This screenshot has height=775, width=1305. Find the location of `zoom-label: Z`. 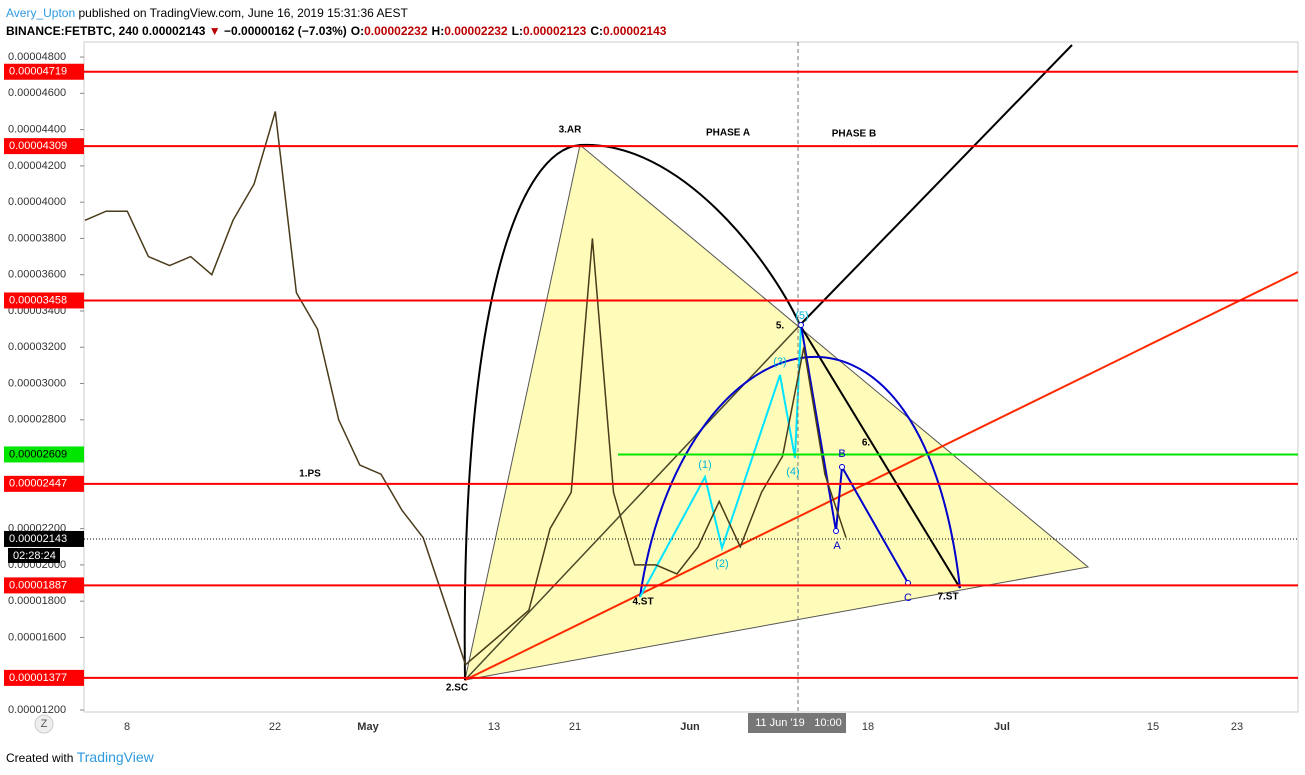

zoom-label: Z is located at coordinates (44, 724).